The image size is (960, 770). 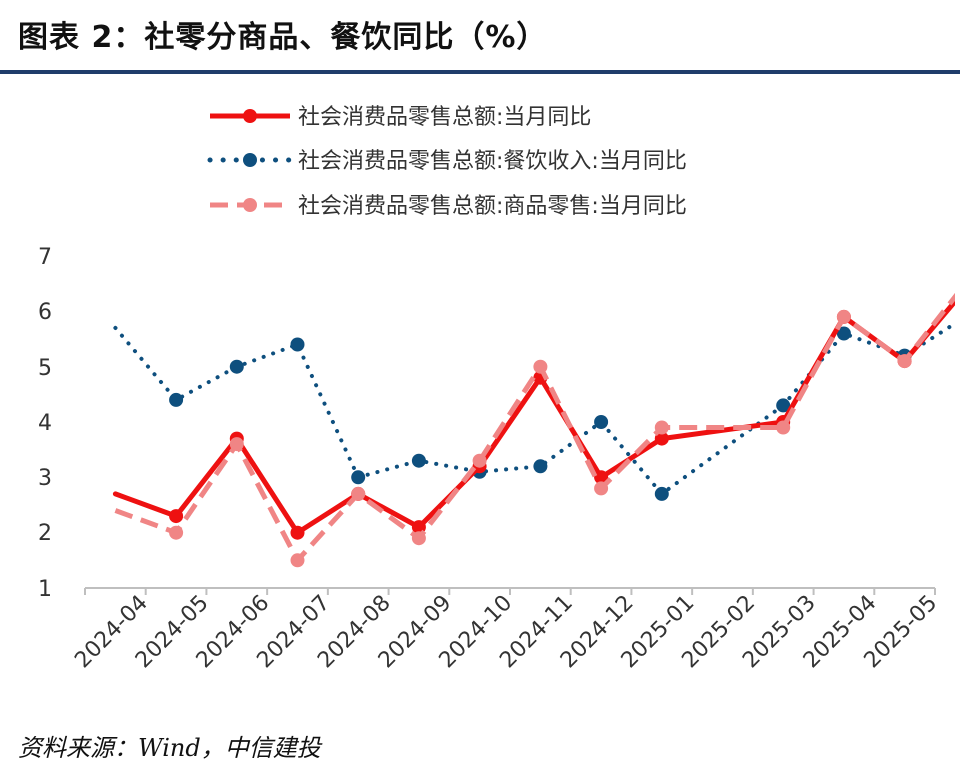 I want to click on chart-title: 图表 2：社零分商品、餐饮同比（%）, so click(x=283, y=37).